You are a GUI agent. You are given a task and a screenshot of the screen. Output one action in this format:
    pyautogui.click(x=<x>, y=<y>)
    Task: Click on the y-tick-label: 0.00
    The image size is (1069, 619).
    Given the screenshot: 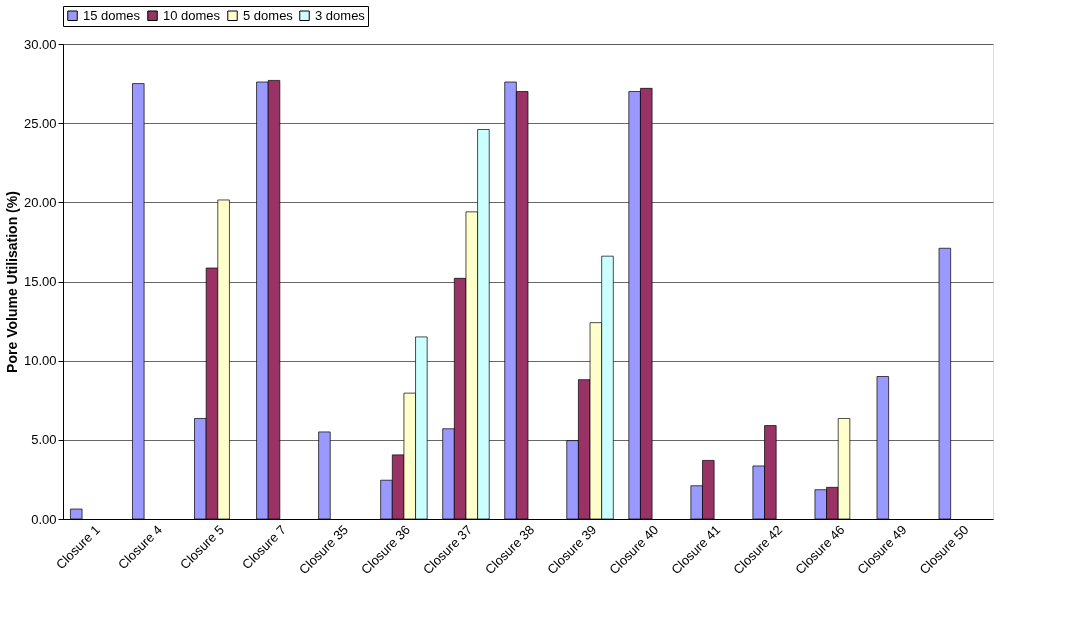 What is the action you would take?
    pyautogui.click(x=44, y=519)
    